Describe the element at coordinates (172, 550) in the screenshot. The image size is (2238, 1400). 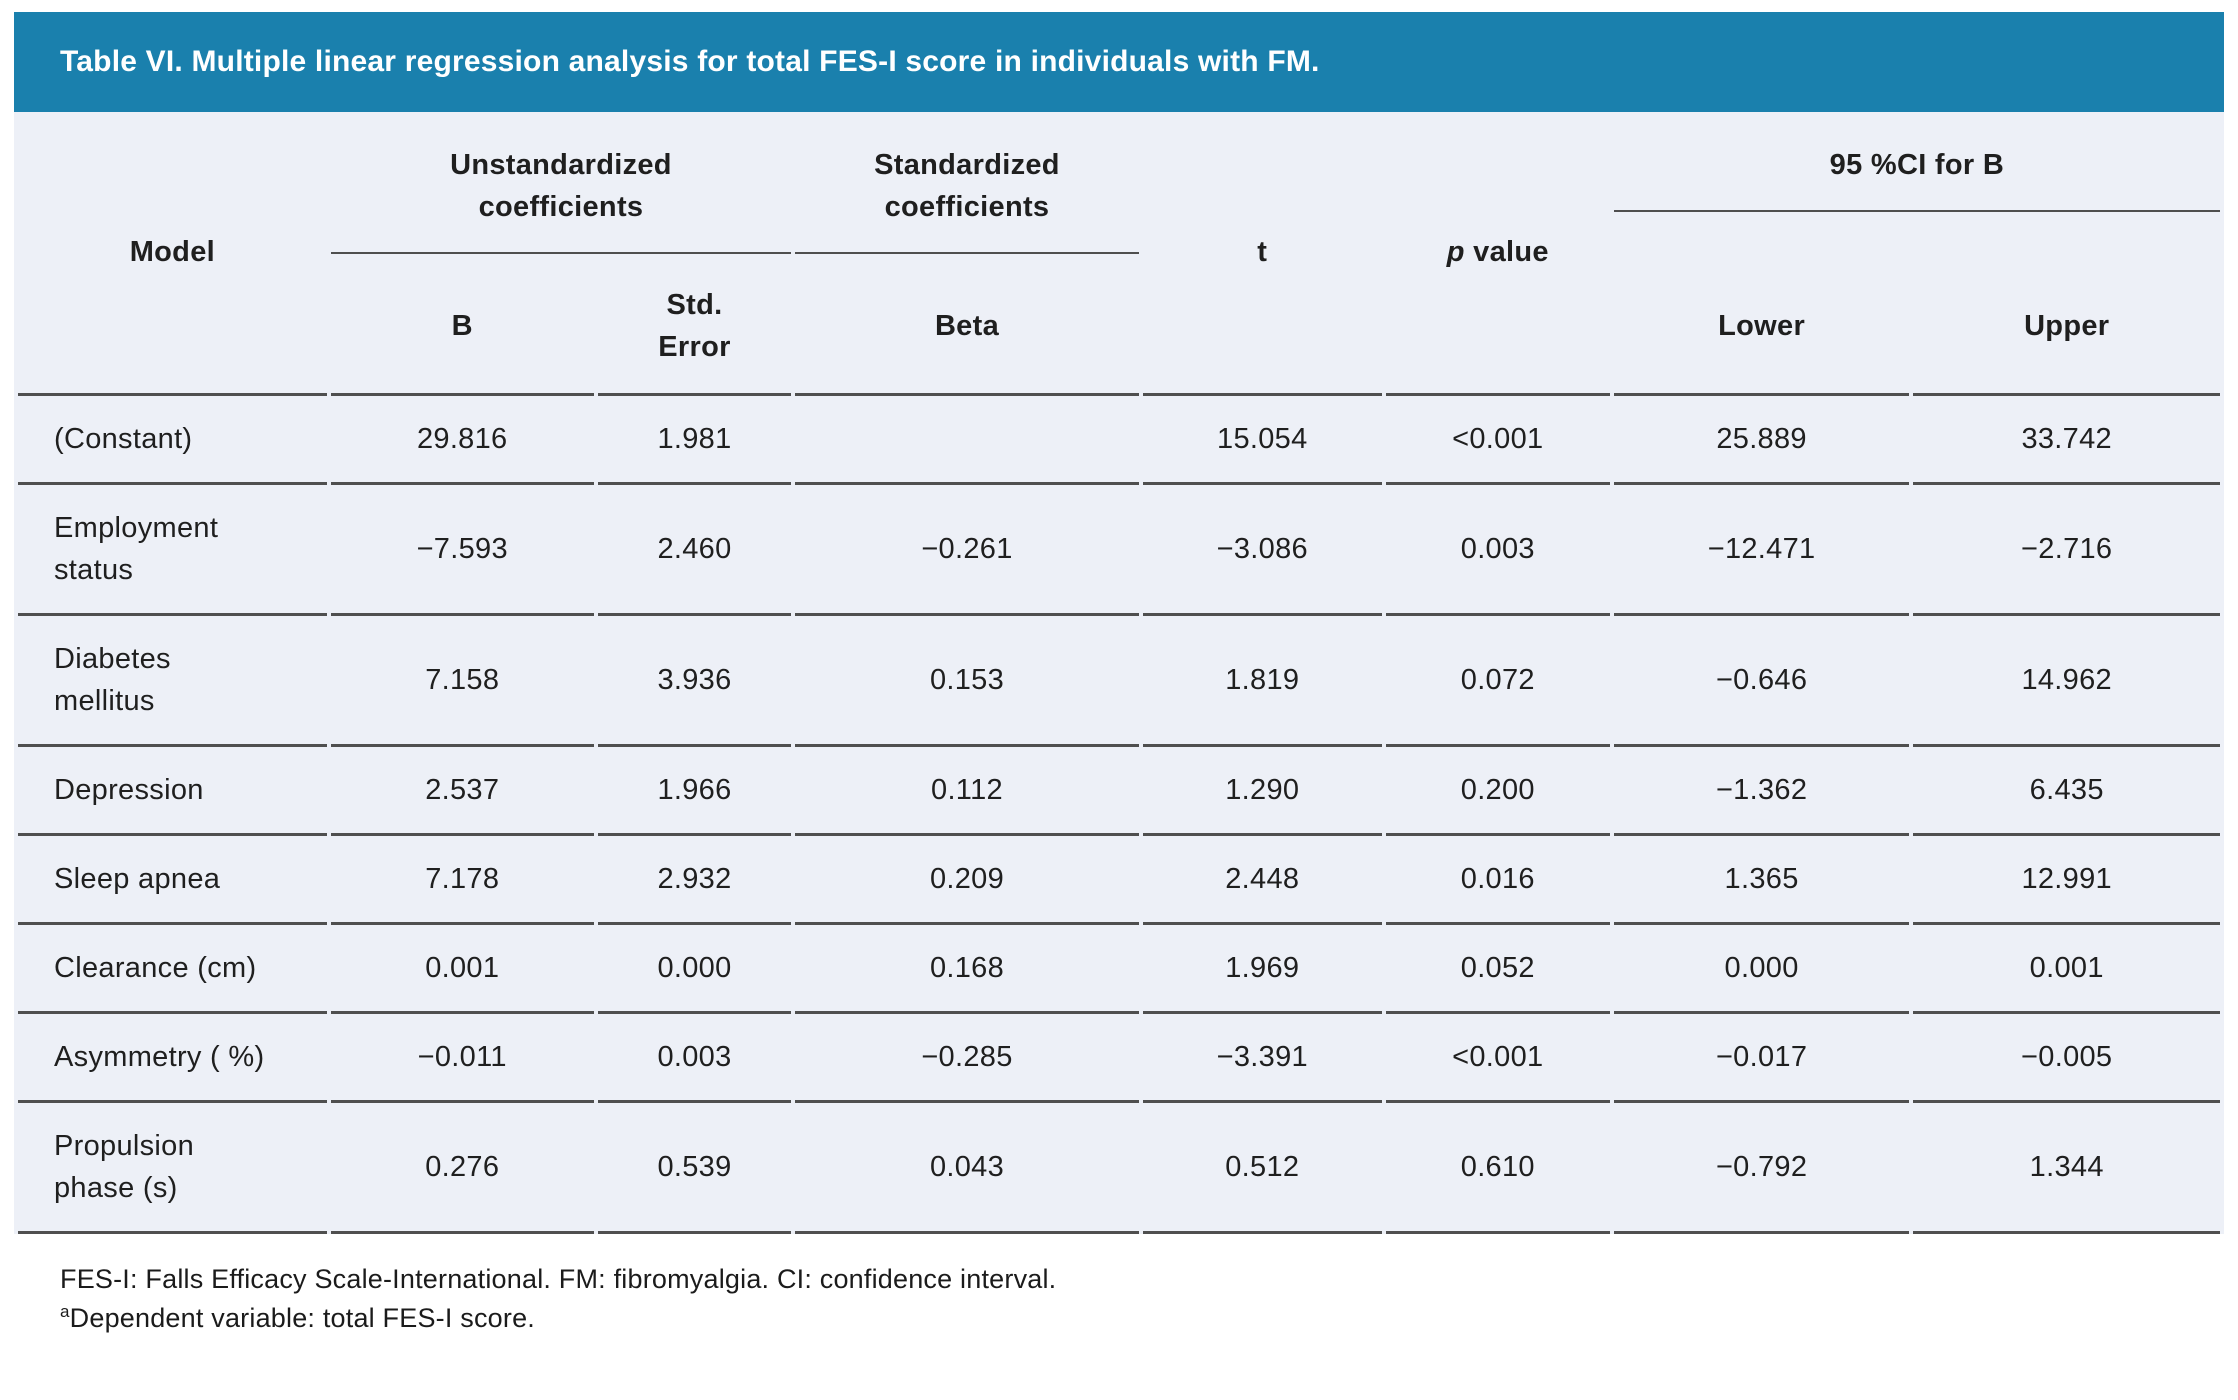
I see `row-label: Employment status` at that location.